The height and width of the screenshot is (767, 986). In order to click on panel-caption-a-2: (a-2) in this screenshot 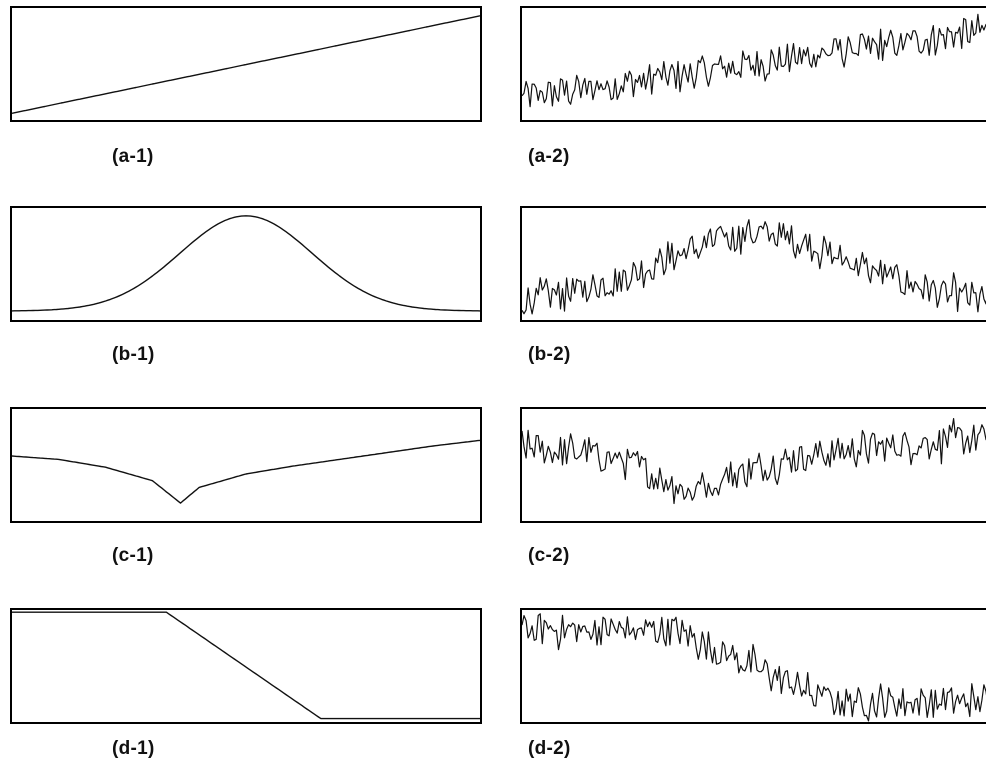, I will do `click(549, 156)`.